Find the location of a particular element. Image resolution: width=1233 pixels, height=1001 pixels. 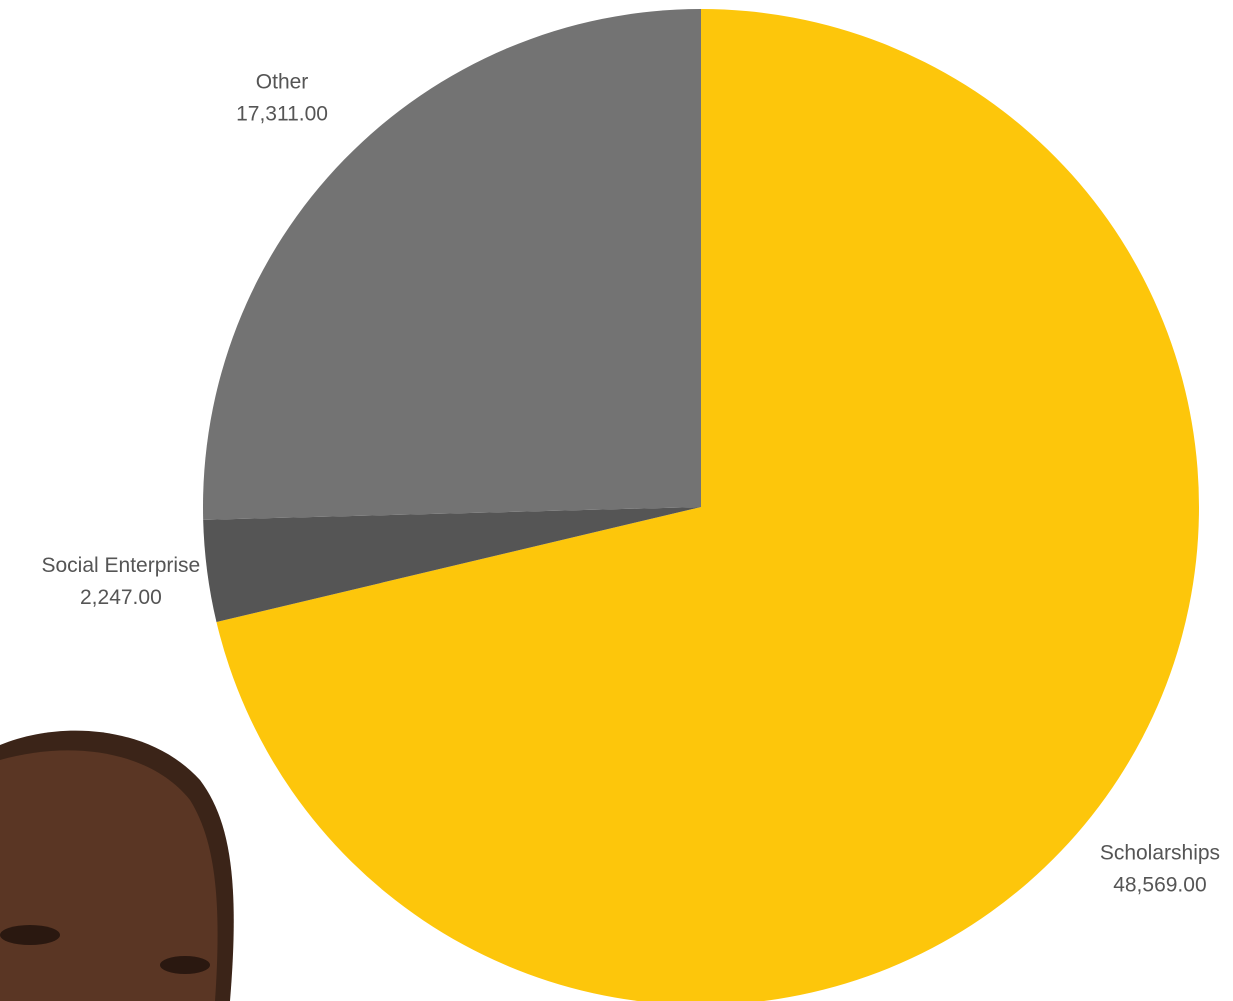

slice-label: Other is located at coordinates (282, 81).